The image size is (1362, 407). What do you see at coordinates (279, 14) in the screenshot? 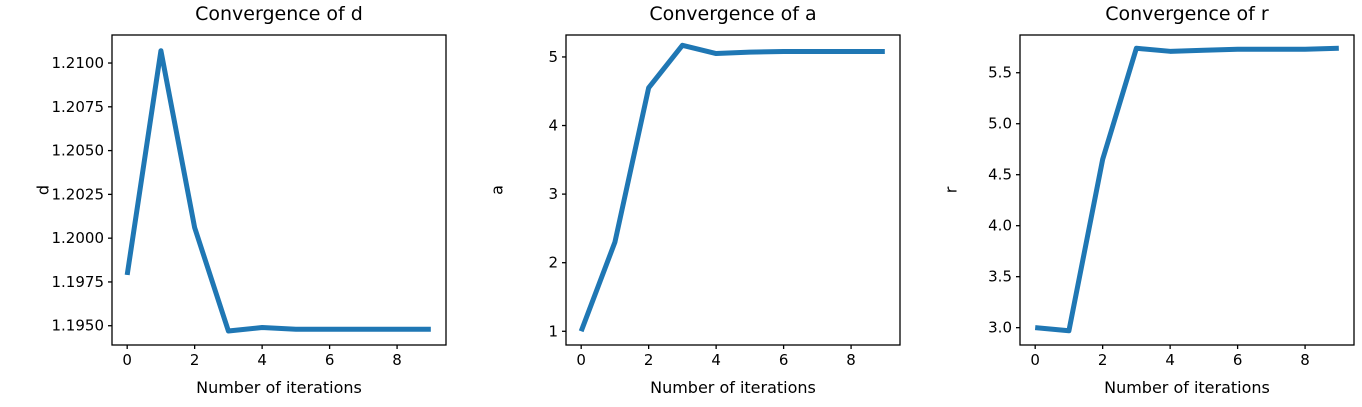
I see `chart-title-d: Convergence of d` at bounding box center [279, 14].